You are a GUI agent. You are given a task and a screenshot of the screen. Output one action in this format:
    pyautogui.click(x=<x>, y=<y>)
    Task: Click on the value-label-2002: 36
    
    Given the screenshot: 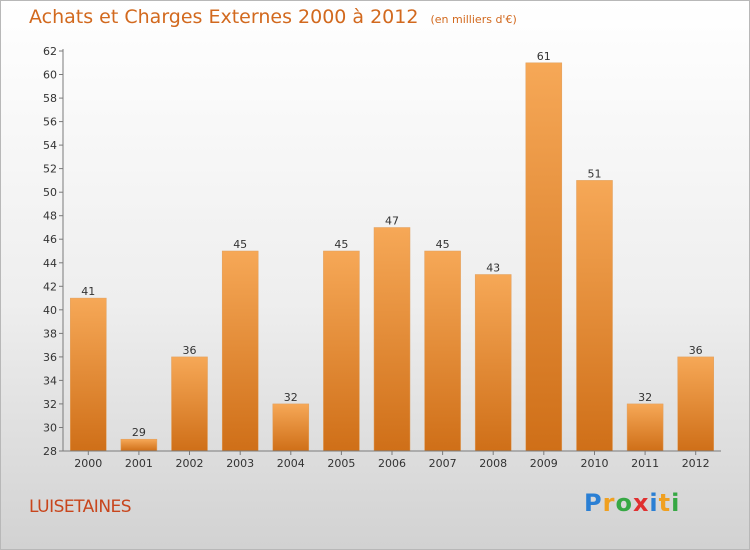 What is the action you would take?
    pyautogui.click(x=190, y=350)
    